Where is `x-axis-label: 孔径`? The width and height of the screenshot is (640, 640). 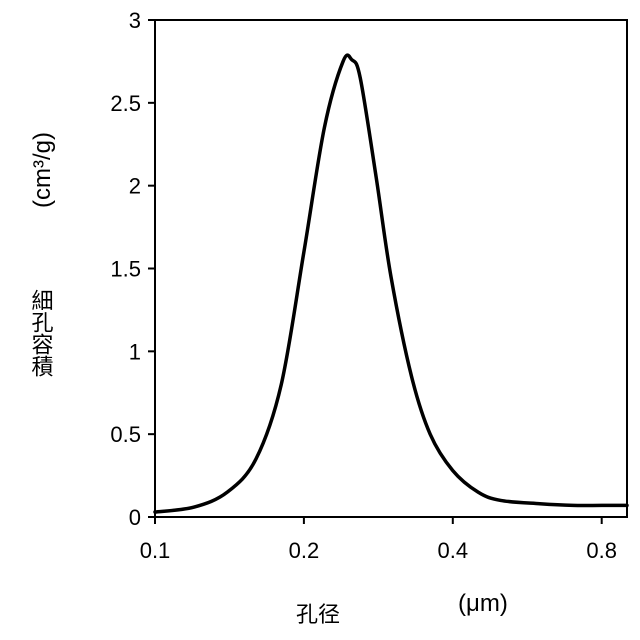
x-axis-label: 孔径 is located at coordinates (318, 615).